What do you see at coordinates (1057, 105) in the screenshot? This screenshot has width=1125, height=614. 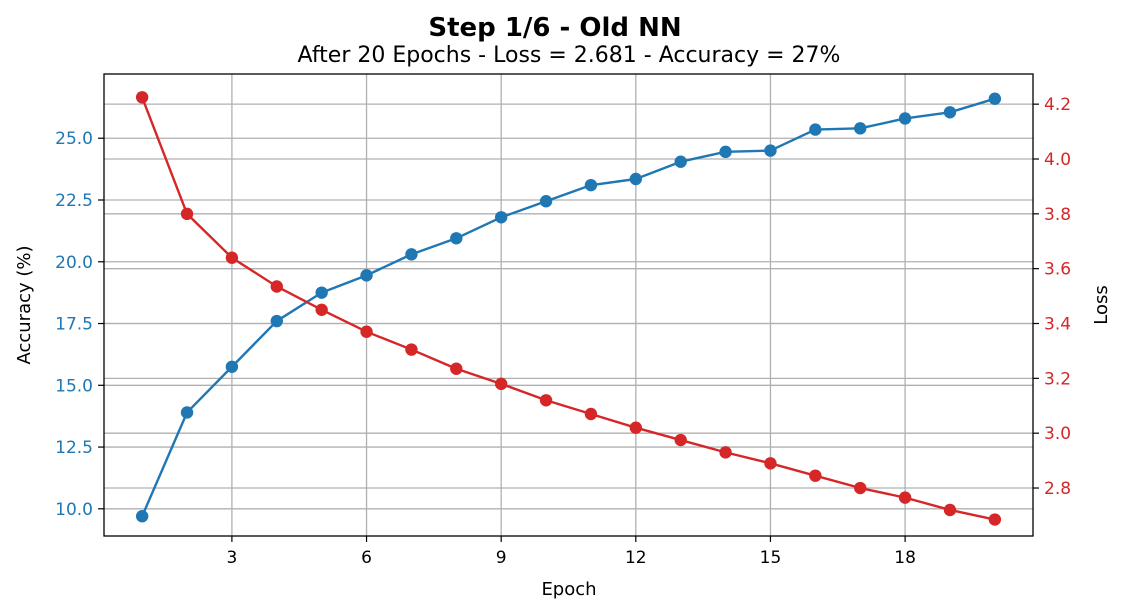 I see `y-right-tick-label: 4.2` at bounding box center [1057, 105].